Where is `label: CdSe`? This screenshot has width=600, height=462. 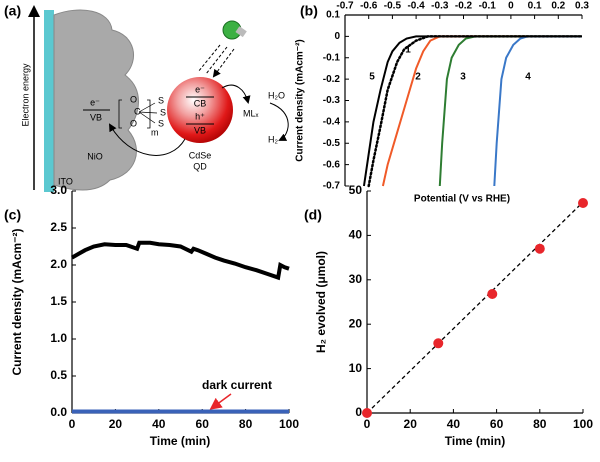 label: CdSe is located at coordinates (200, 155).